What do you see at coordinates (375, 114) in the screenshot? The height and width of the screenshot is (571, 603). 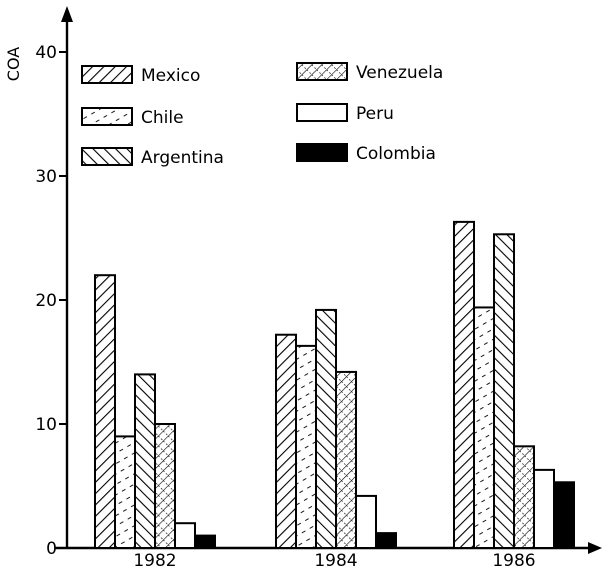 I see `legend-label-peru: Peru` at bounding box center [375, 114].